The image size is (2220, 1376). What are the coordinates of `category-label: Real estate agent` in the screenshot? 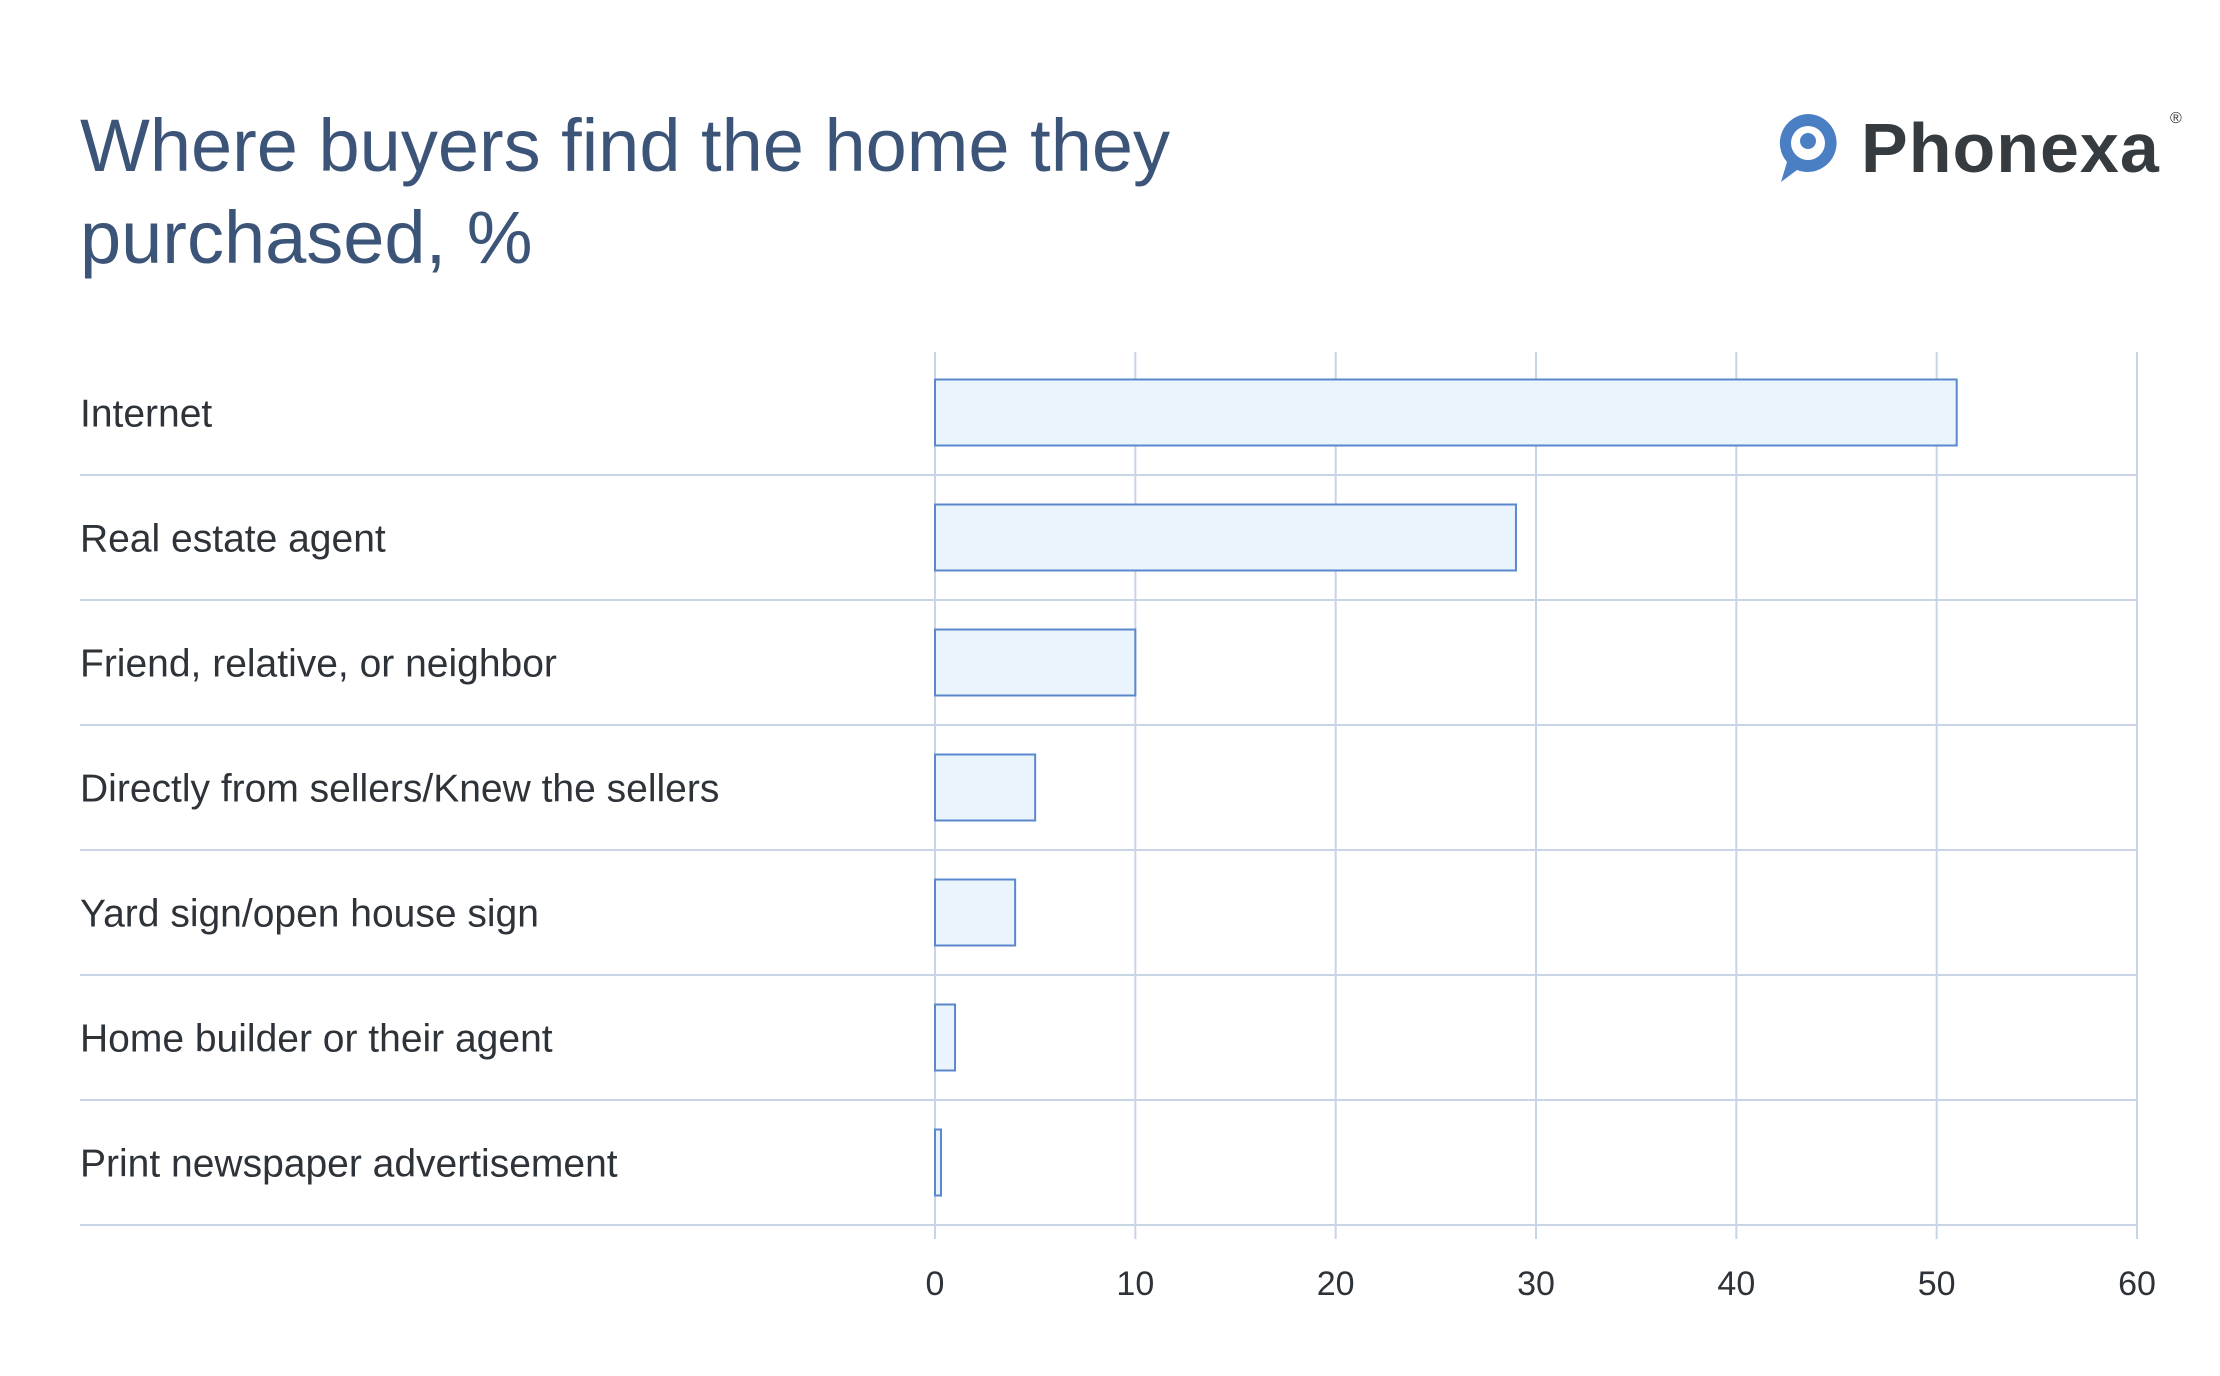 It's located at (233, 539).